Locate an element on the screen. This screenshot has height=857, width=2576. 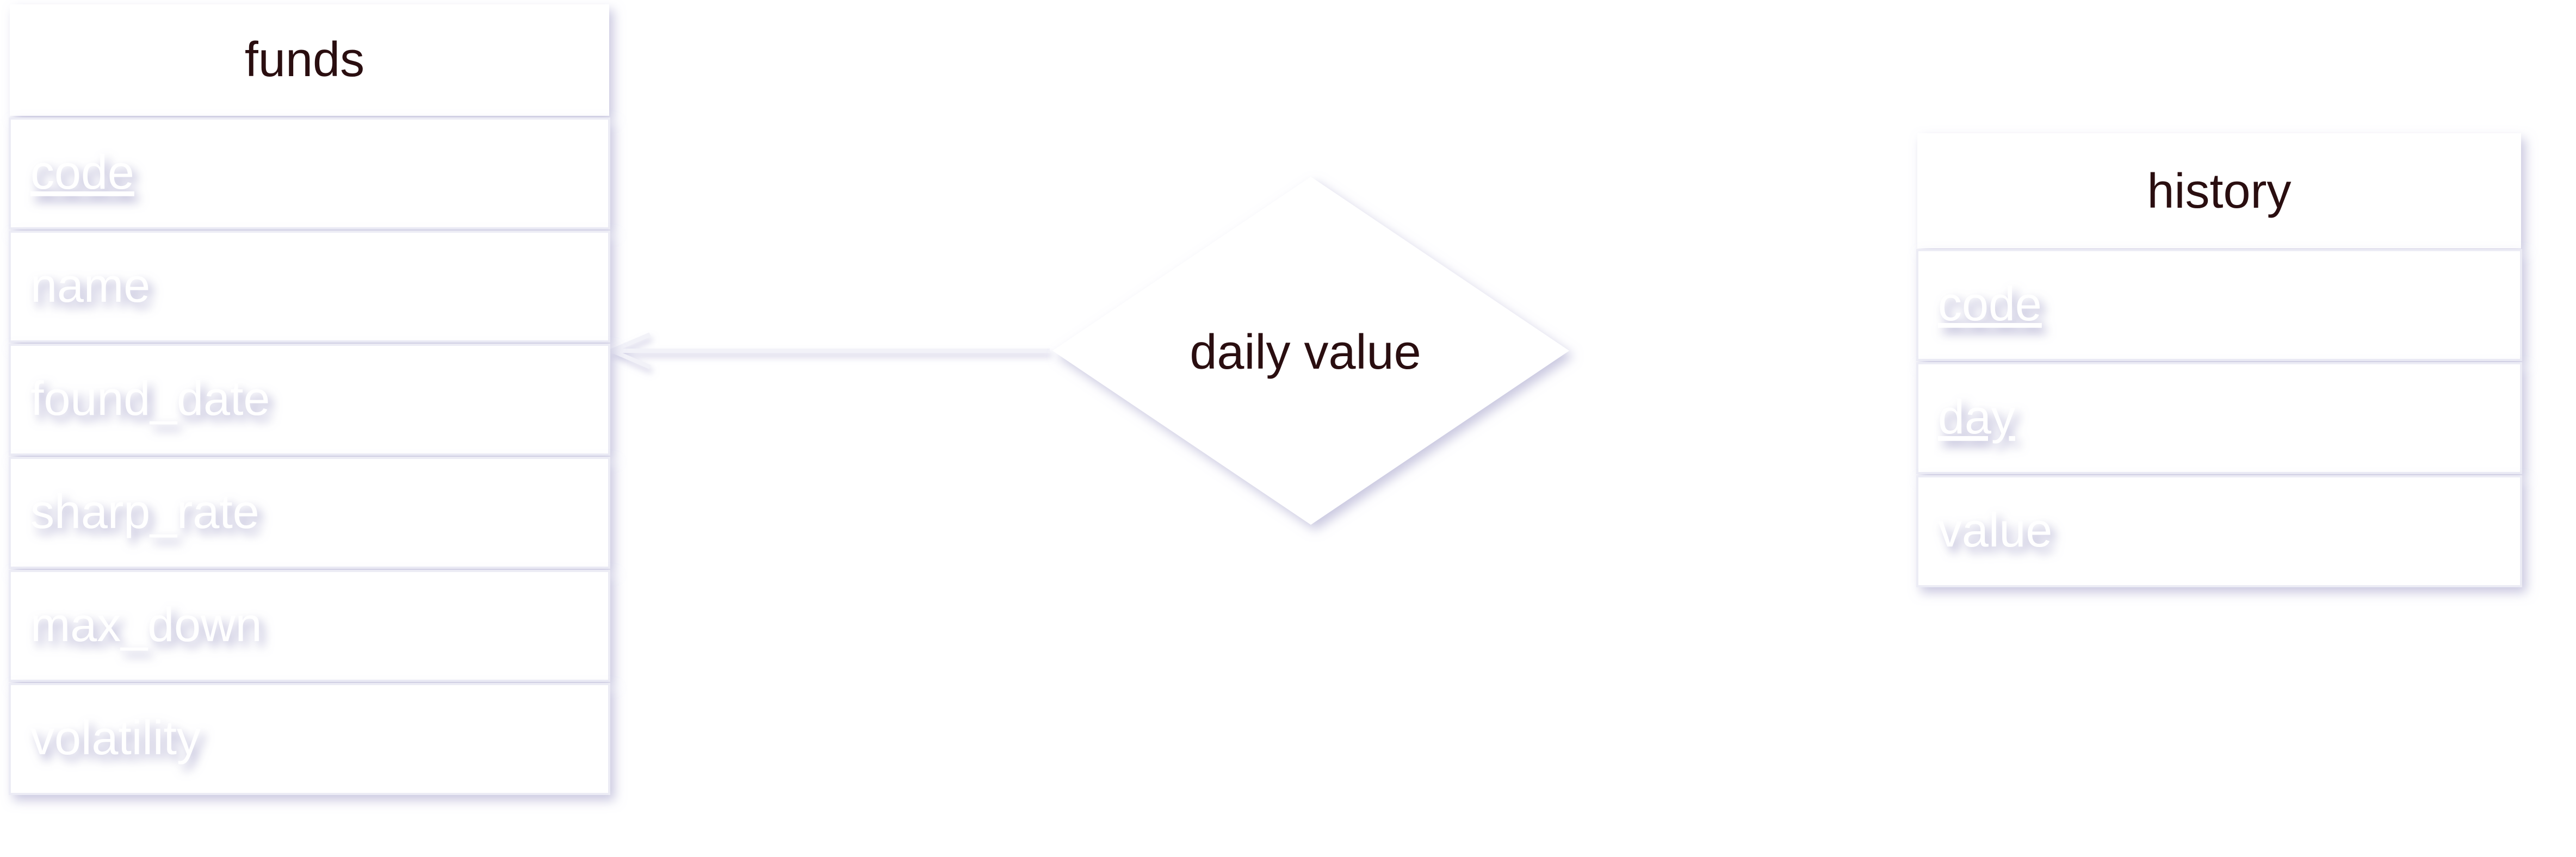
history-title: history is located at coordinates (2219, 191).